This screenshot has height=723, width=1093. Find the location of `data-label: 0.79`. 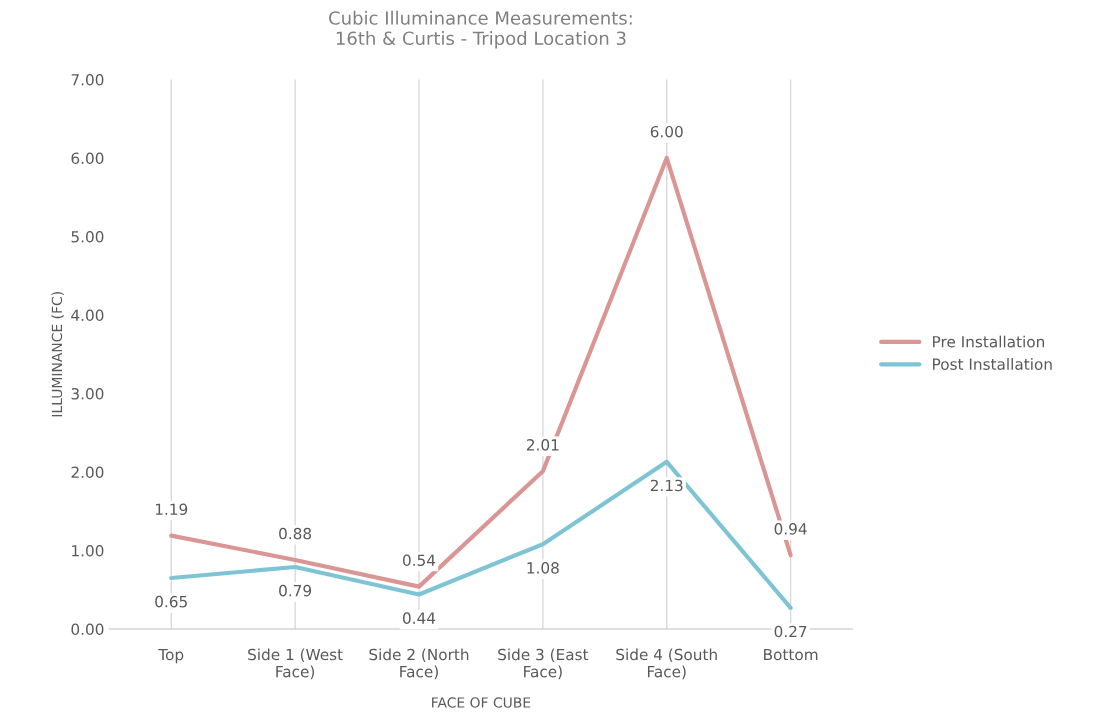

data-label: 0.79 is located at coordinates (295, 590).